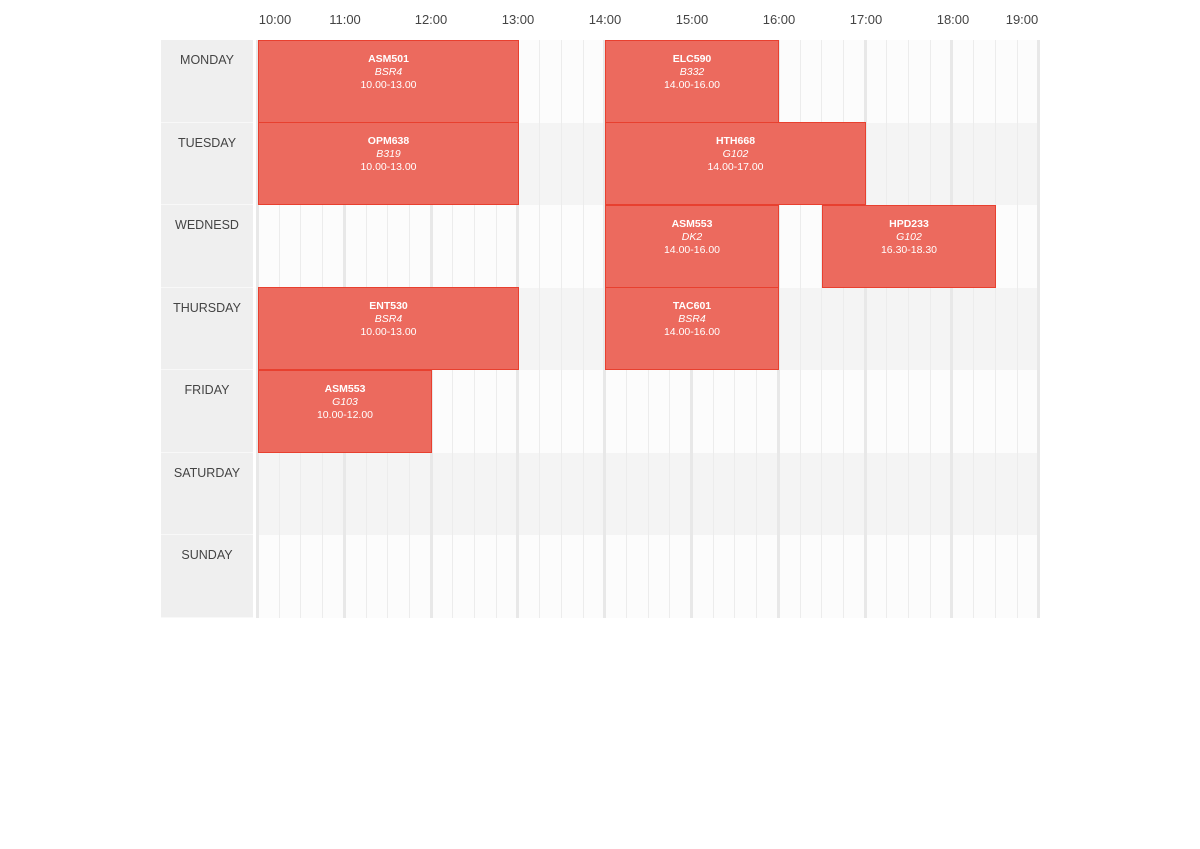 The image size is (1200, 849). I want to click on event-block: HTH668 G102 14.00-17.00, so click(735, 163).